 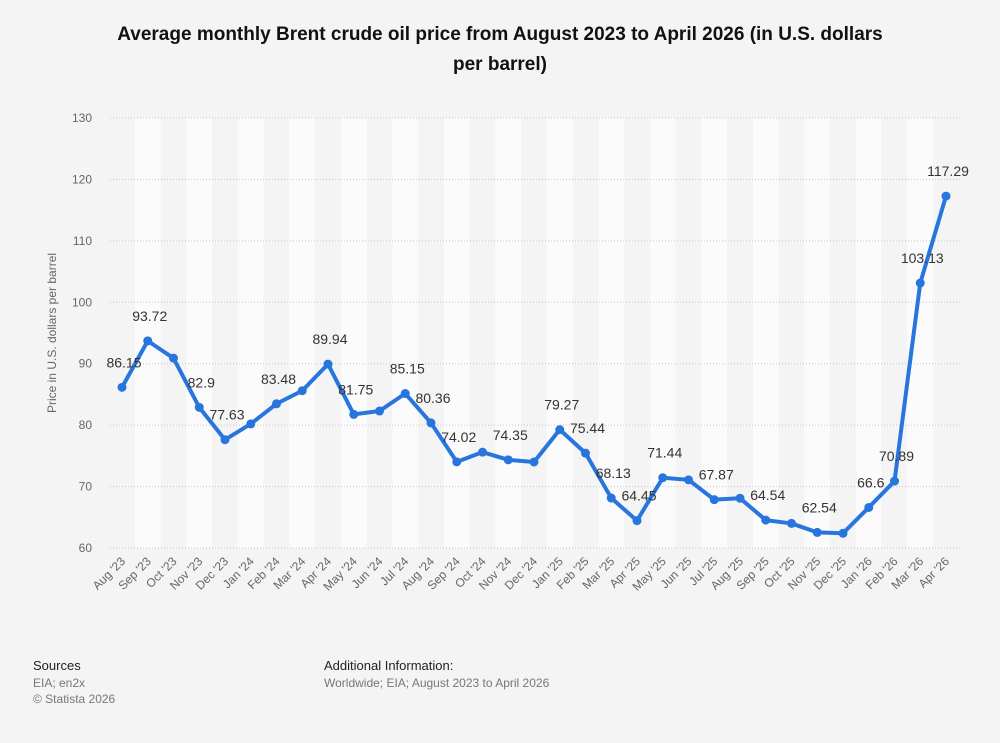 I want to click on data-label: 74.02, so click(x=458, y=437).